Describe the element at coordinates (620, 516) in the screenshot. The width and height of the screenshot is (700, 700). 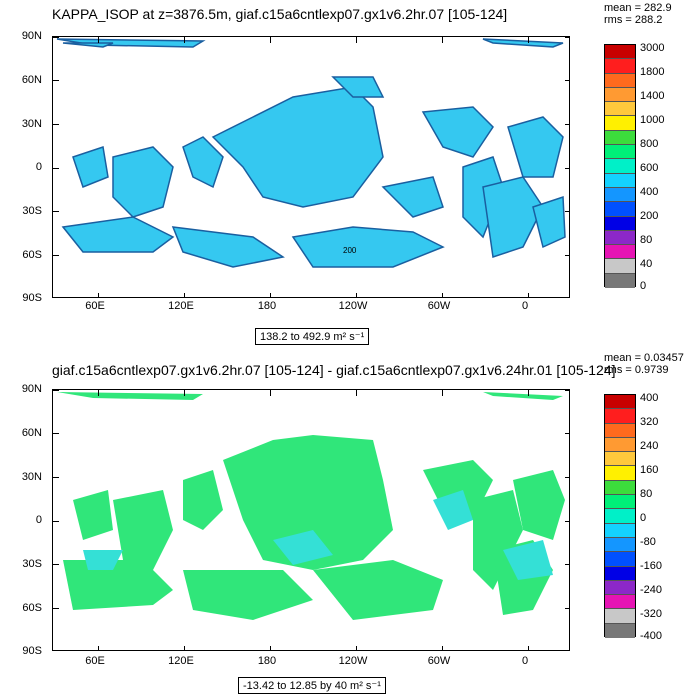
I see `panel2-colorbar` at that location.